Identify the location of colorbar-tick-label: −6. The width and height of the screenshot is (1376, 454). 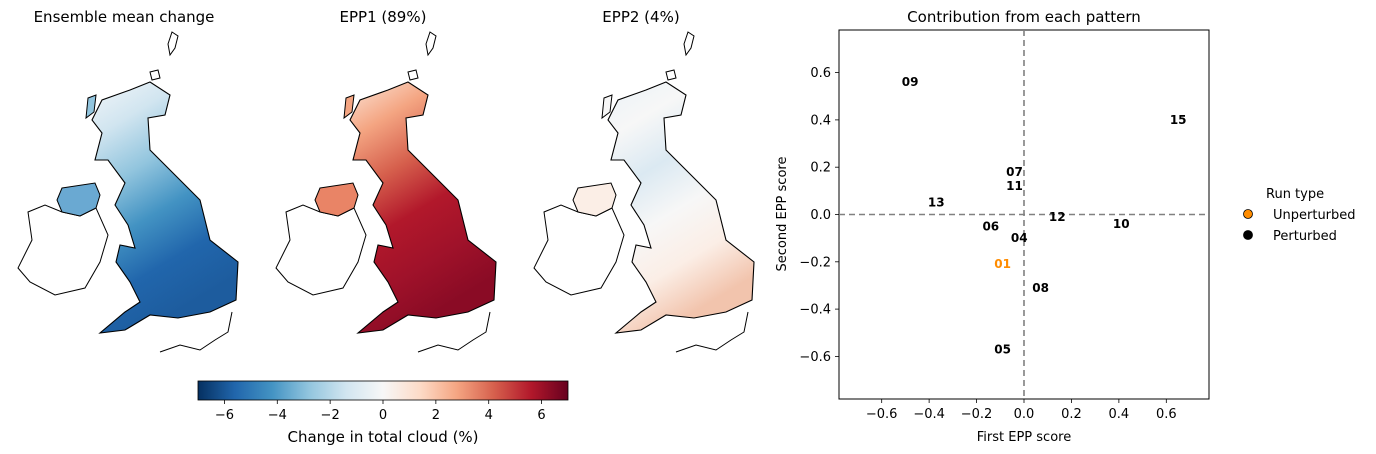
(224, 415).